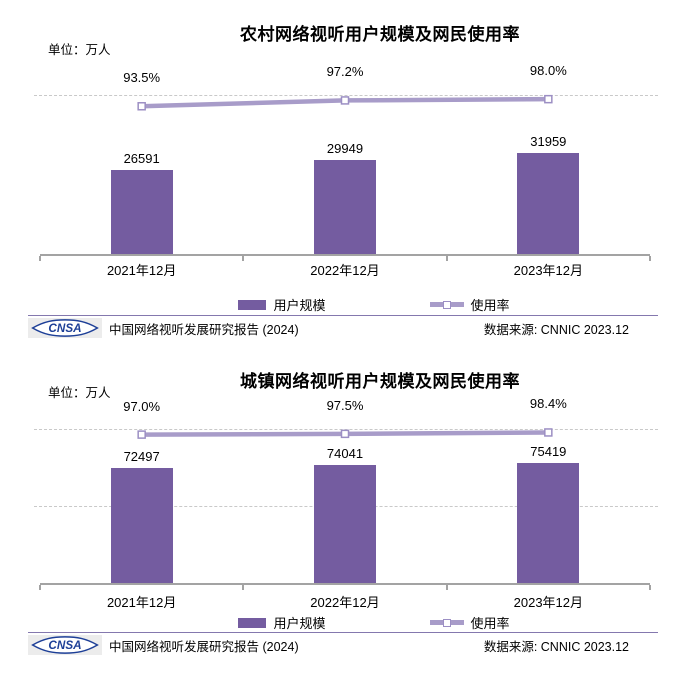 The image size is (685, 683). Describe the element at coordinates (548, 142) in the screenshot. I see `bar-value-label: 31959` at that location.